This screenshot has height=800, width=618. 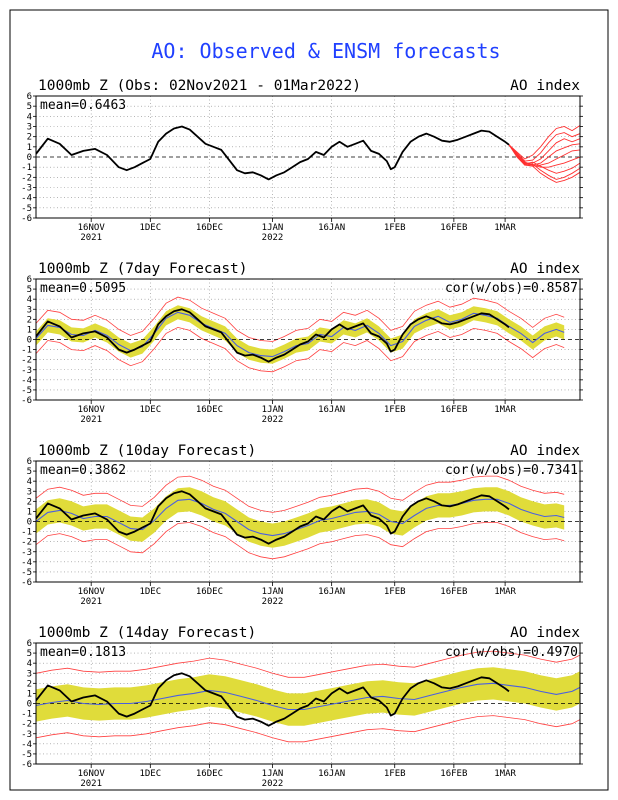 What do you see at coordinates (511, 288) in the screenshot?
I see `panel-correlation-stat: cor(w/obs)=0.8587` at bounding box center [511, 288].